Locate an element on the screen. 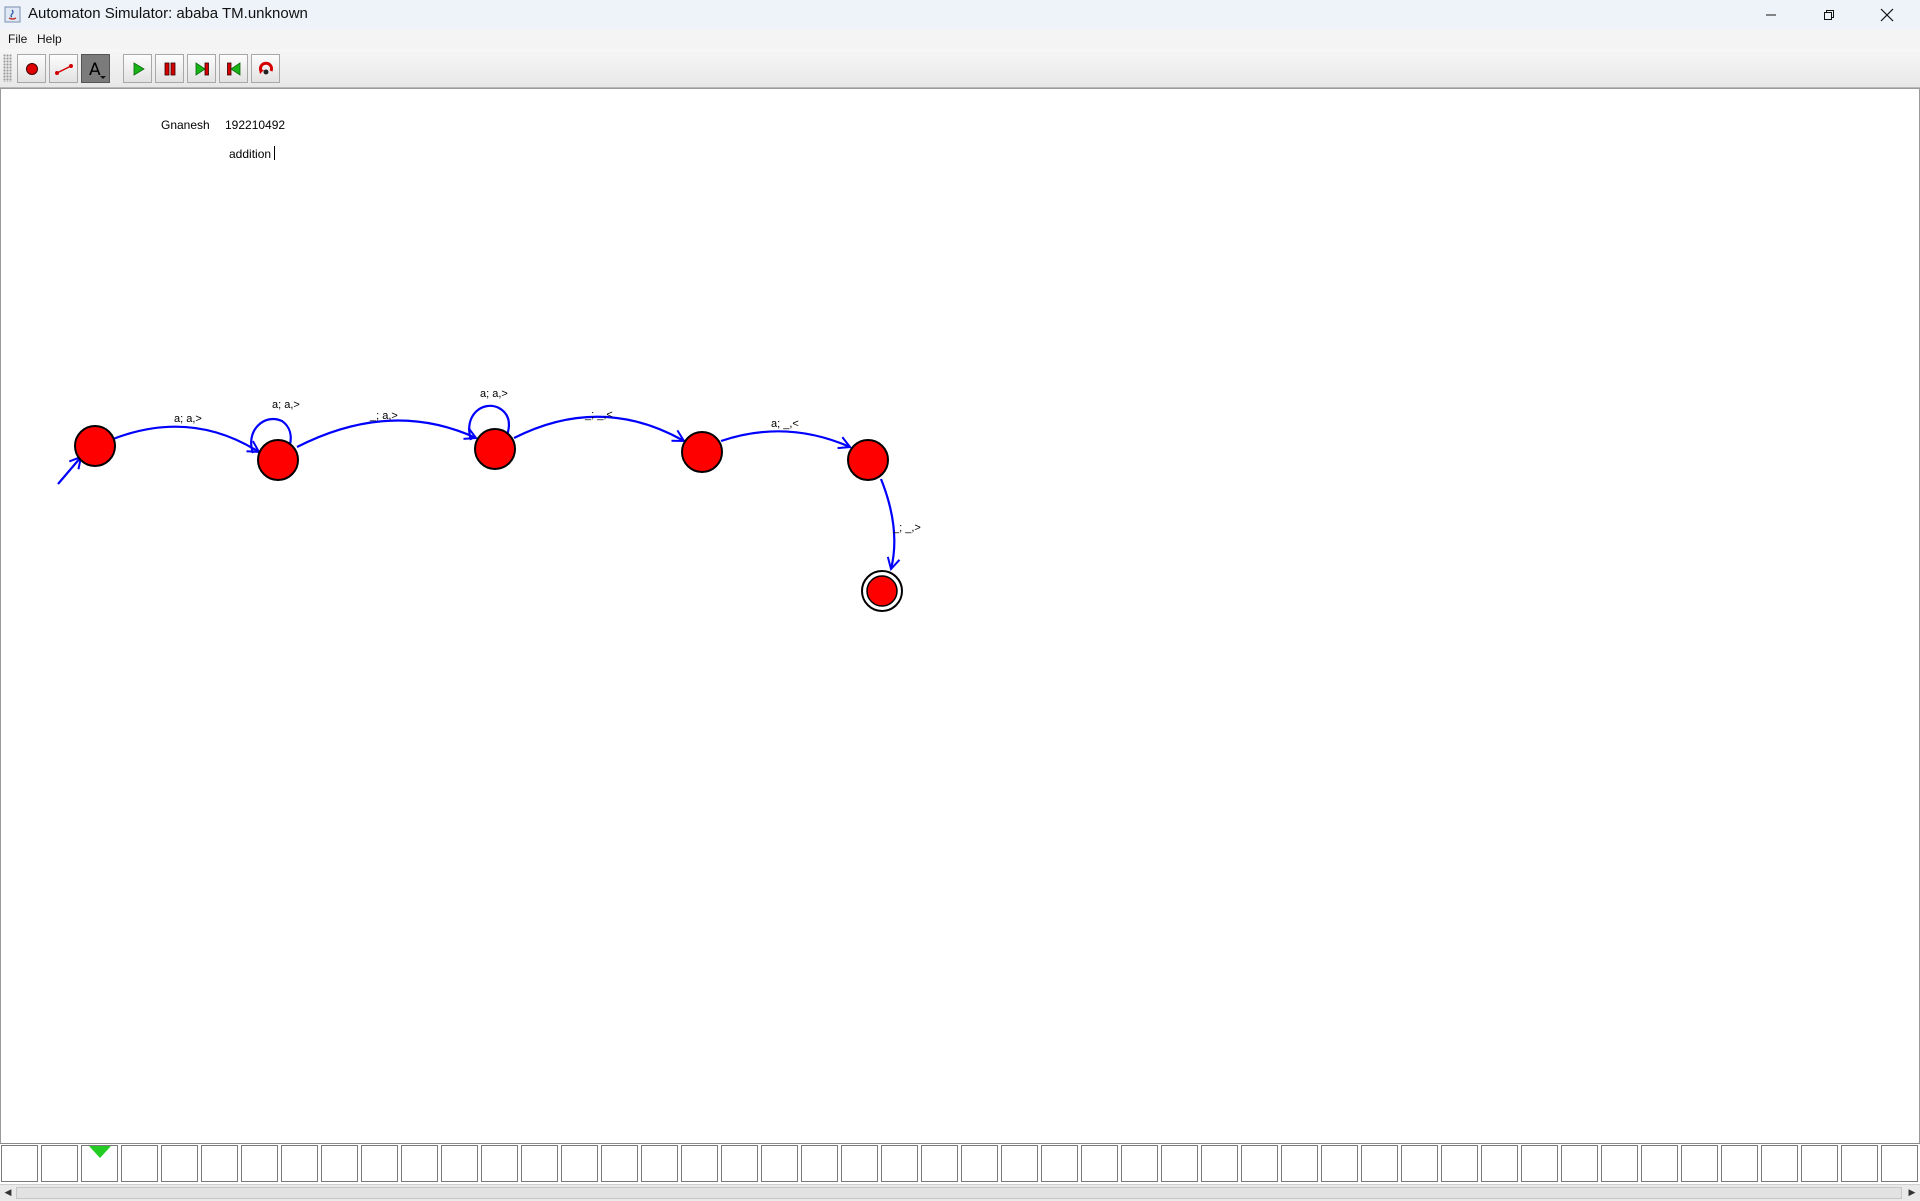 The image size is (1920, 1201). reset-button is located at coordinates (265, 68).